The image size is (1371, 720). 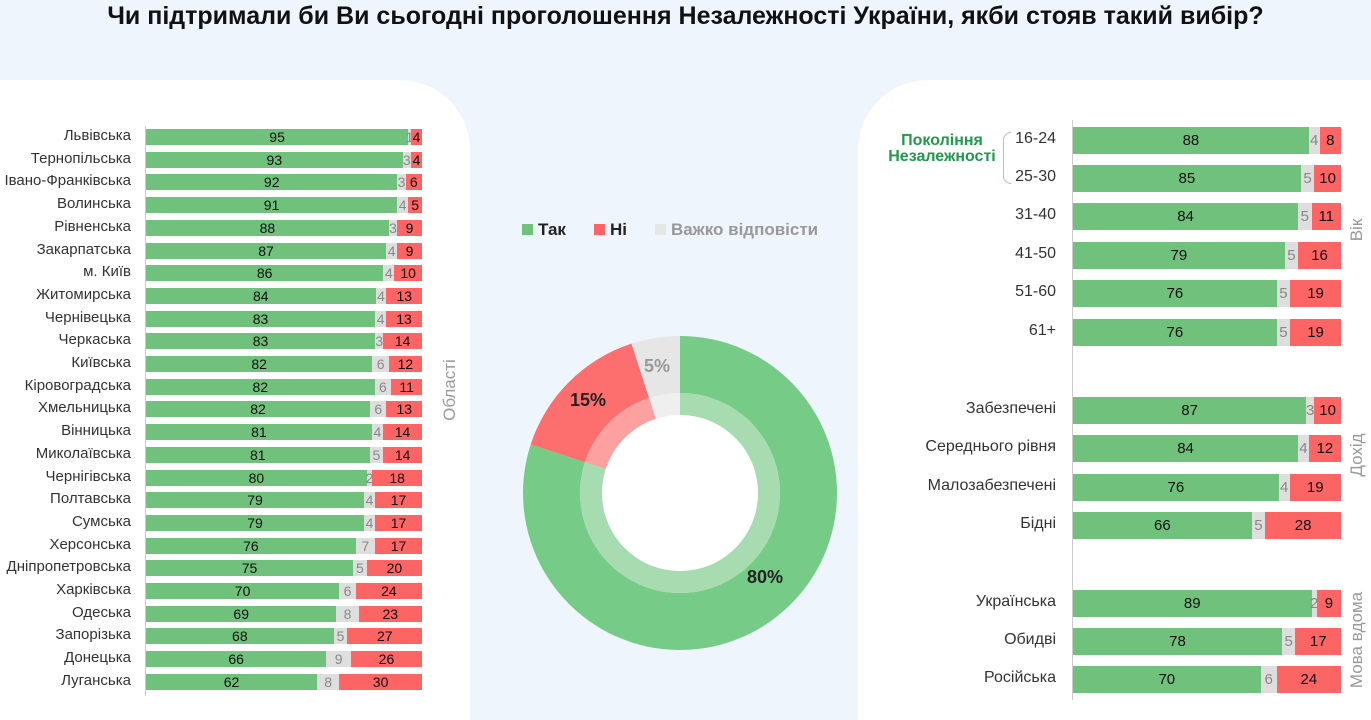 I want to click on category-label: 61+, so click(x=1042, y=330).